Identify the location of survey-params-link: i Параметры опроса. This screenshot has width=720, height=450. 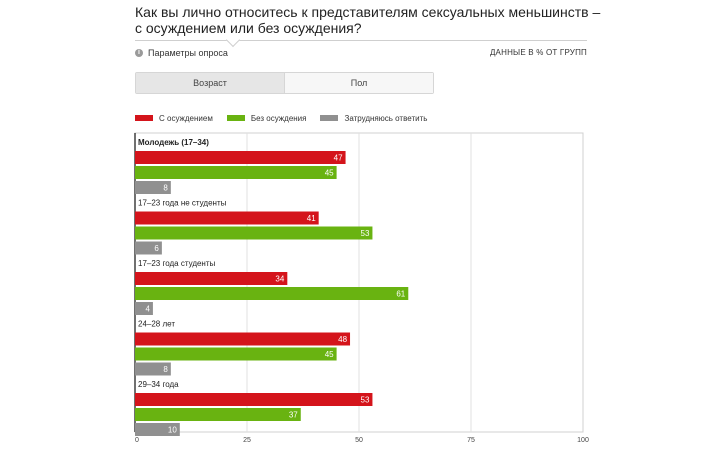
(181, 53).